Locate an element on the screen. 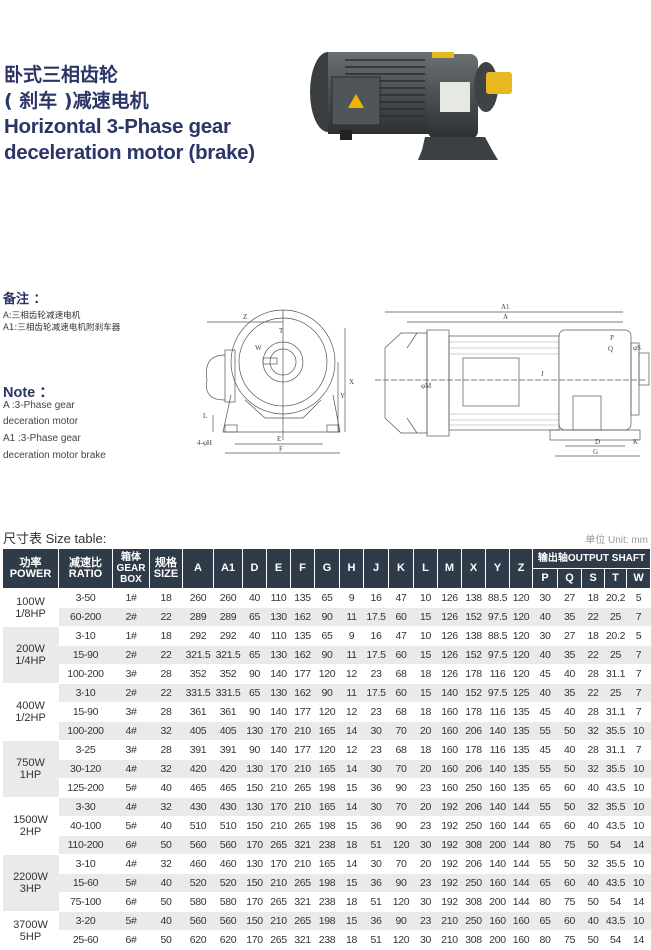  value-cell: 50 is located at coordinates (593, 940).